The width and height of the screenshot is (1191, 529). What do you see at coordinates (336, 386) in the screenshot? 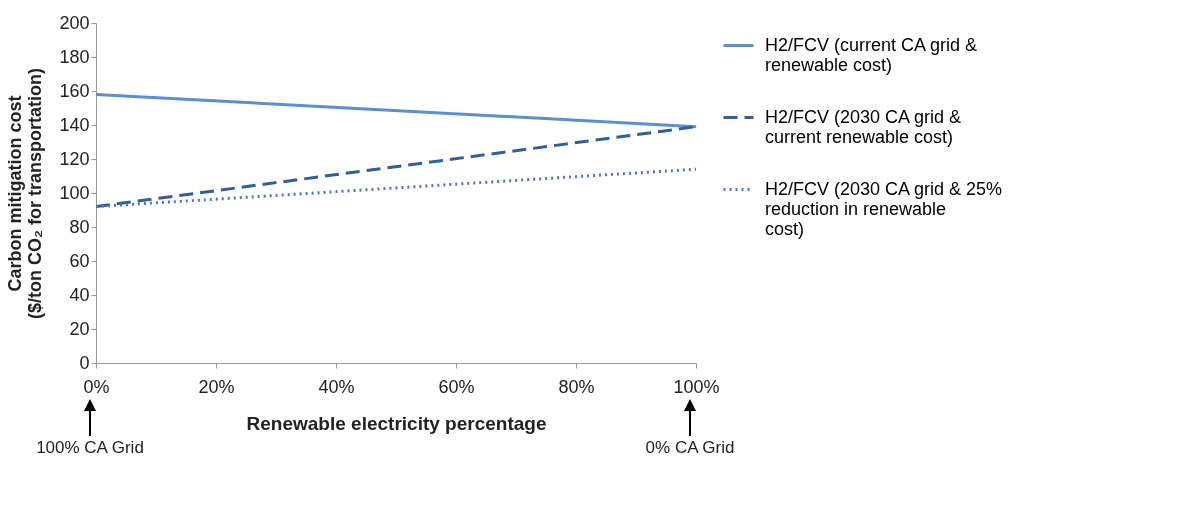
I see `x-tick-label: 40%` at bounding box center [336, 386].